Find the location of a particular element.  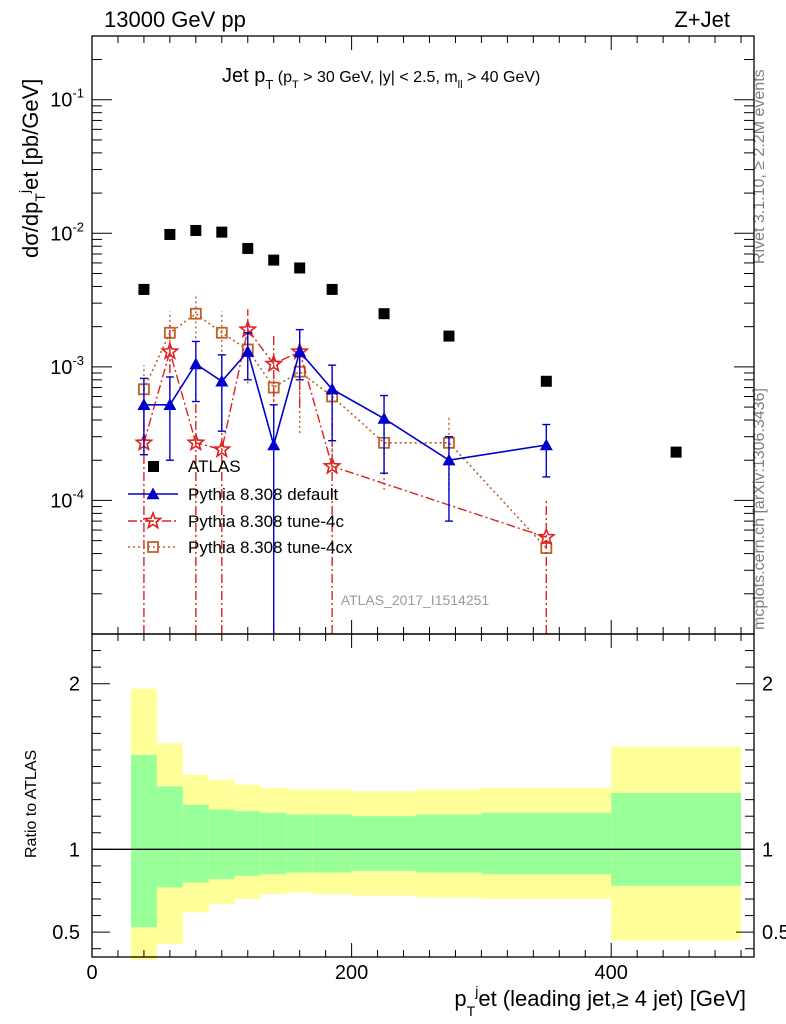

legend-markers is located at coordinates (153, 507).